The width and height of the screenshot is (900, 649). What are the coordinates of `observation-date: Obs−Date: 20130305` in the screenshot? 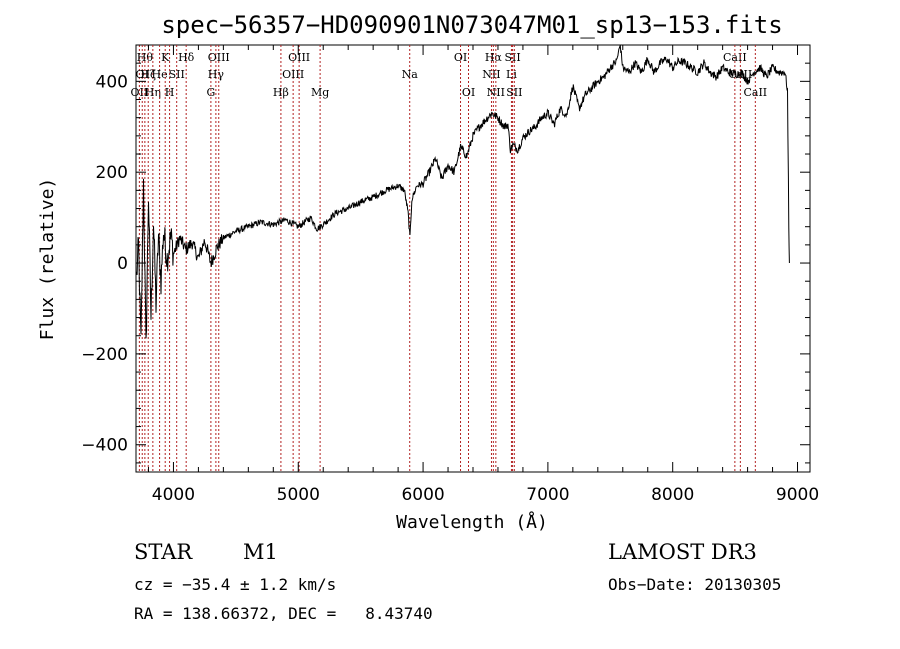 It's located at (695, 584).